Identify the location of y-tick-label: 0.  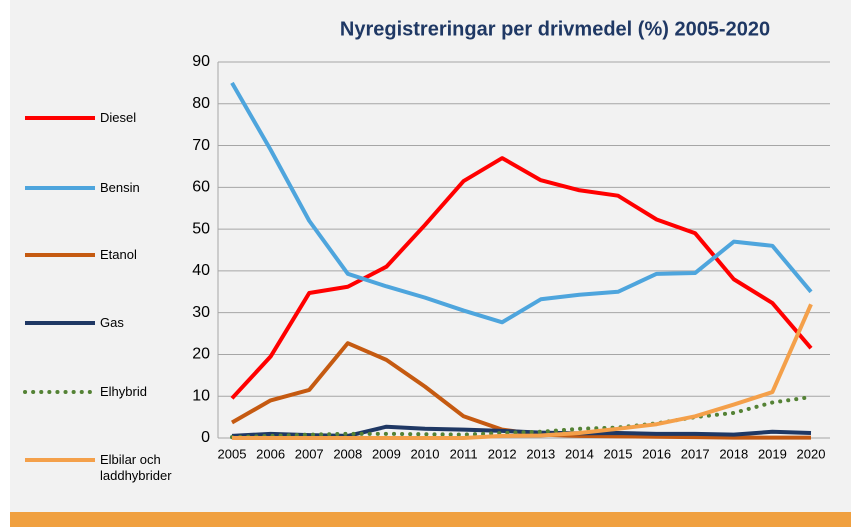
(205, 437).